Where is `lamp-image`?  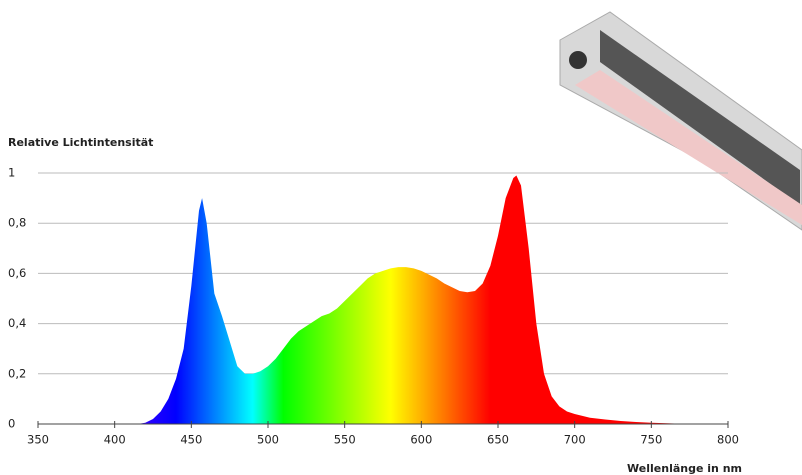
lamp-image is located at coordinates (680, 121).